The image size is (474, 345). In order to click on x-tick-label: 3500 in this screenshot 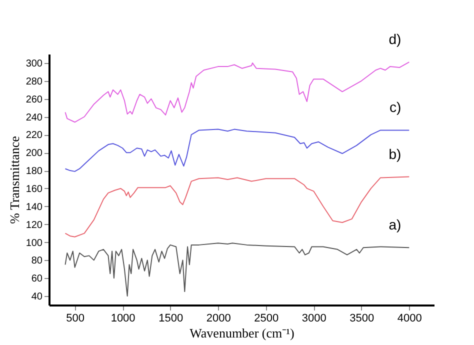, I will do `click(362, 318)`.